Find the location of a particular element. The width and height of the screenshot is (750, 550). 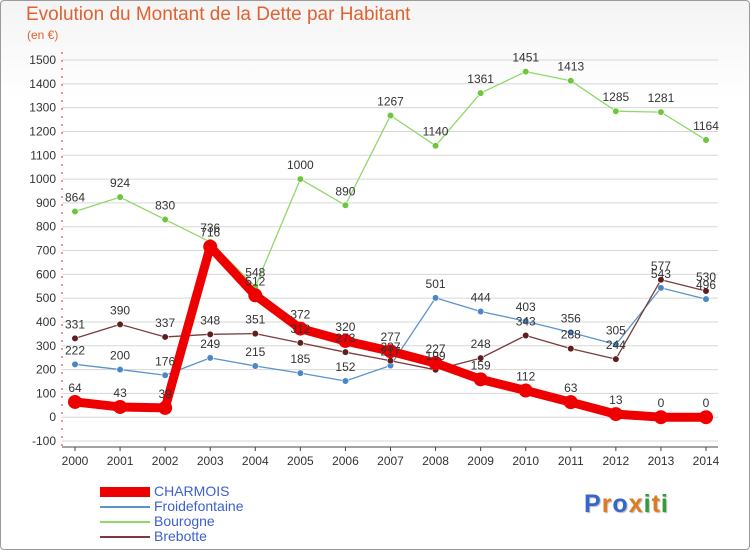

data-label-bourogne: 864 is located at coordinates (75, 197).